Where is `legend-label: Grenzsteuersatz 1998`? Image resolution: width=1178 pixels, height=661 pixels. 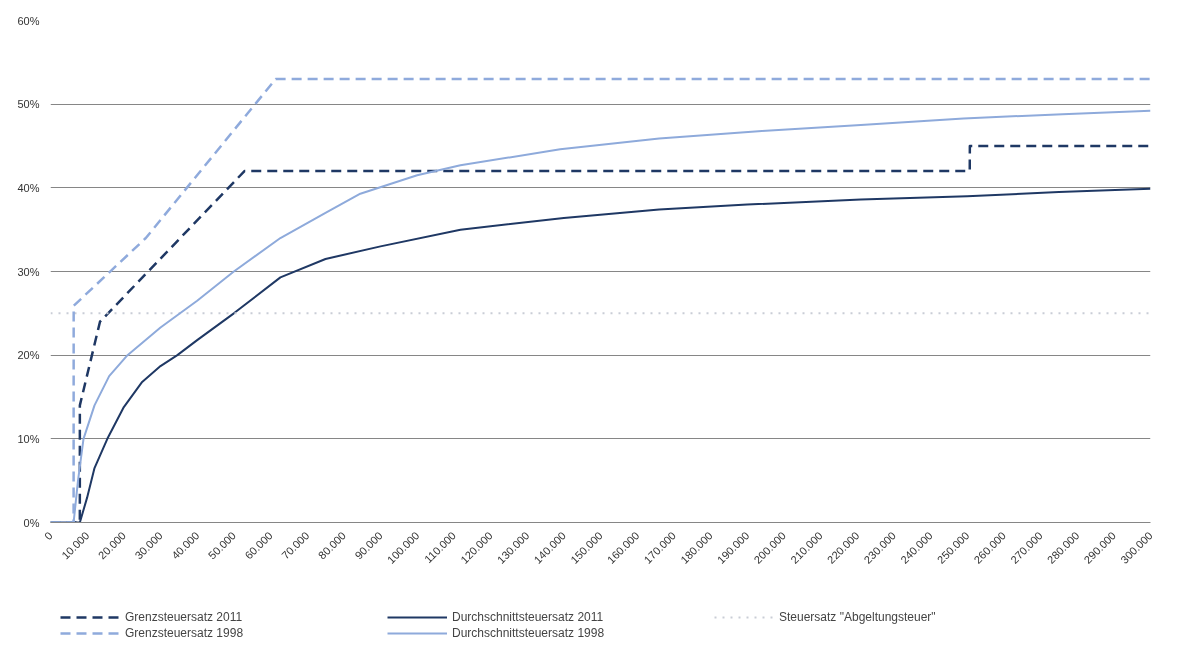 legend-label: Grenzsteuersatz 1998 is located at coordinates (185, 633).